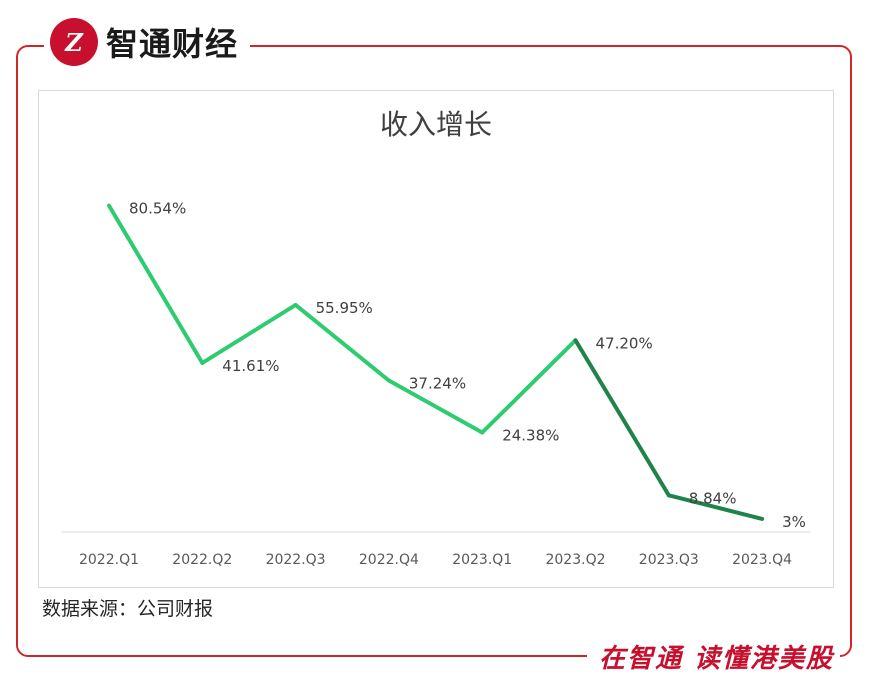 Image resolution: width=870 pixels, height=698 pixels. What do you see at coordinates (435, 124) in the screenshot?
I see `chart-title: 收入增长` at bounding box center [435, 124].